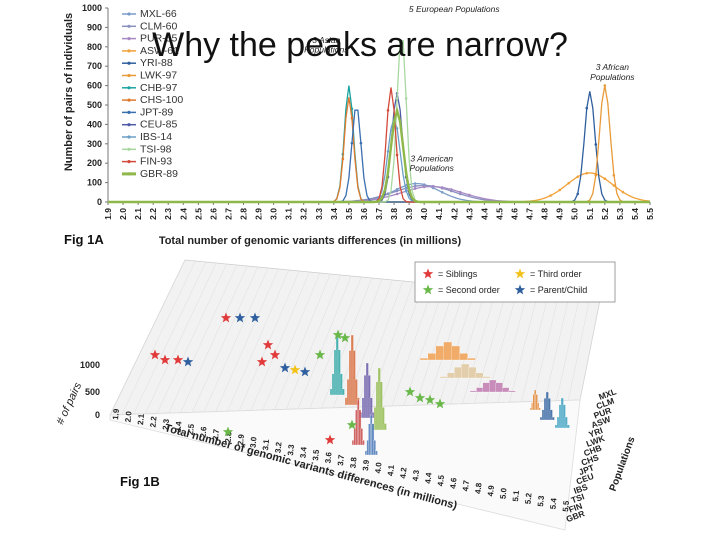  Describe the element at coordinates (595, 432) in the screenshot. I see `population-label-yri: YRI` at that location.